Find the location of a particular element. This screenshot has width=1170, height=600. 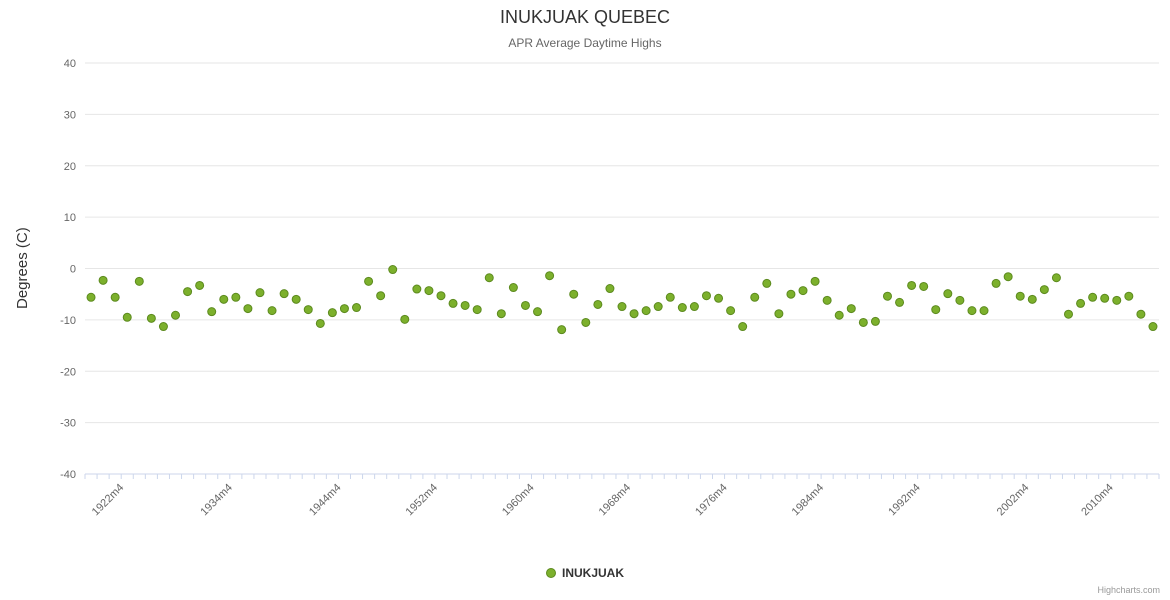

x-axis-label: 1944m4 is located at coordinates (325, 500).